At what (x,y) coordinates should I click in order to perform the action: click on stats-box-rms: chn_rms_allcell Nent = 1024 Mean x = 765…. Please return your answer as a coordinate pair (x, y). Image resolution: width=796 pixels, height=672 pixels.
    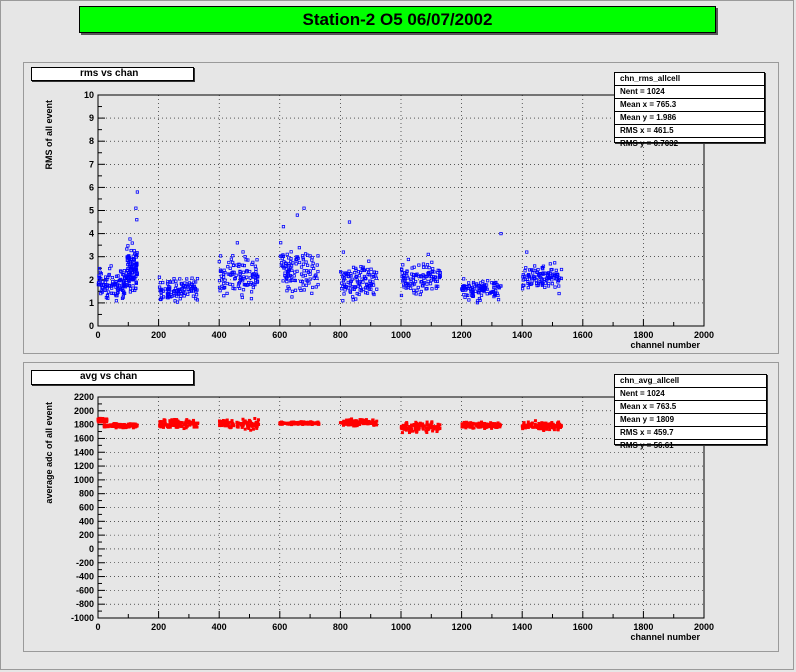
    Looking at the image, I should click on (689, 110).